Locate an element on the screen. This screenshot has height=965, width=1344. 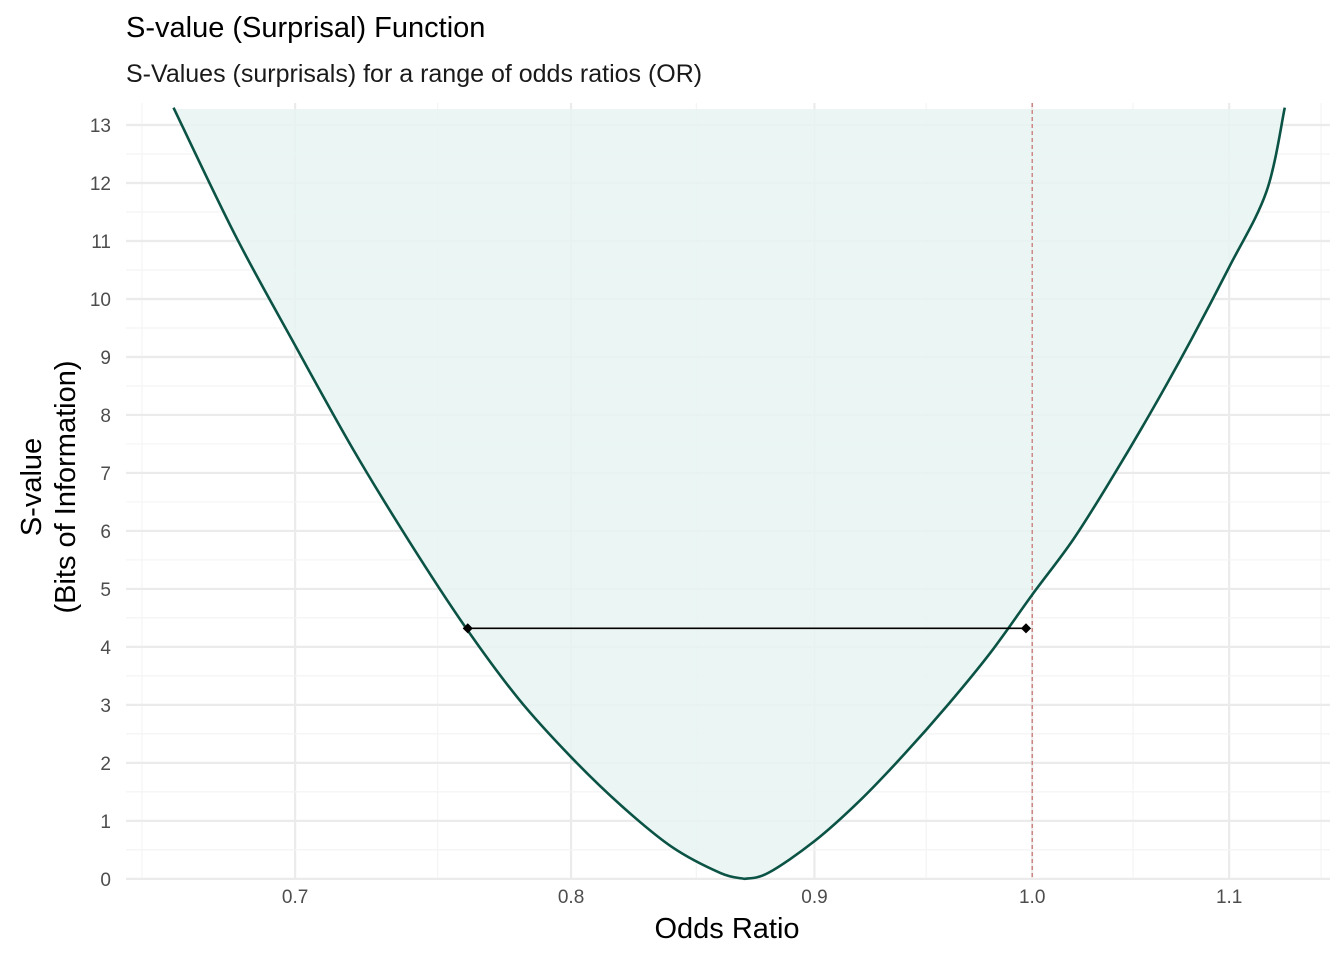
y-tick-label: 11 is located at coordinates (101, 242).